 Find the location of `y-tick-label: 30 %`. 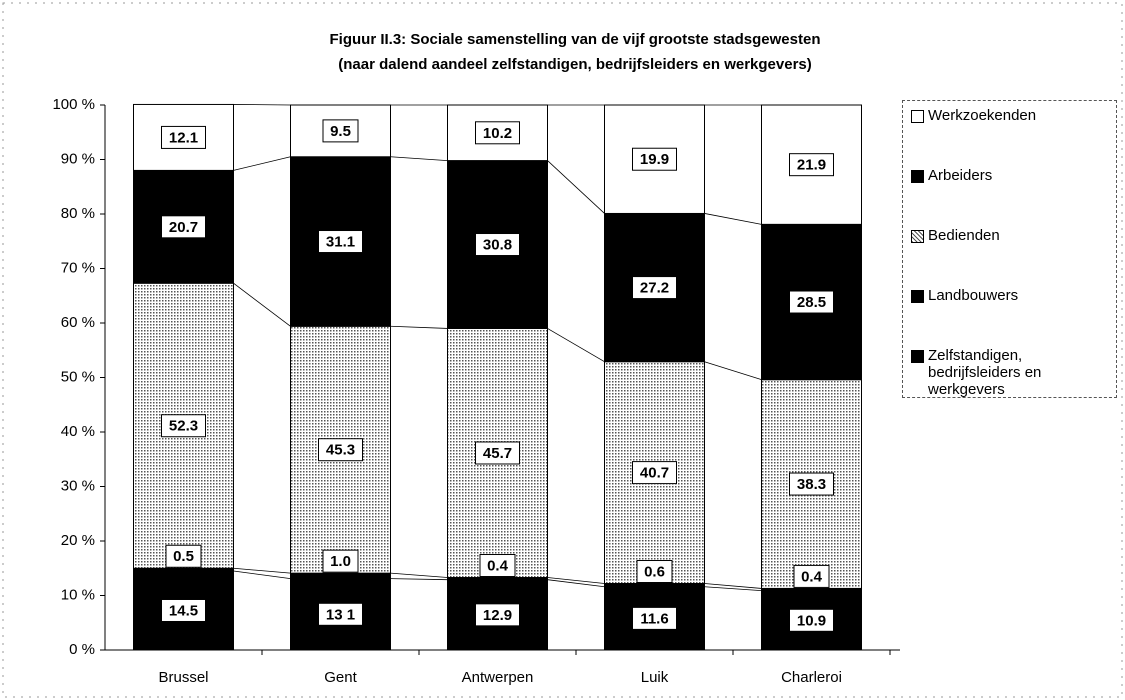

y-tick-label: 30 % is located at coordinates (78, 485).